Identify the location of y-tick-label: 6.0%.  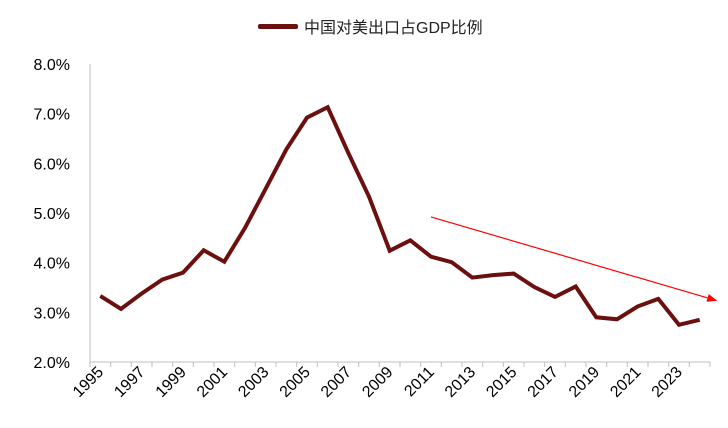
(52, 164).